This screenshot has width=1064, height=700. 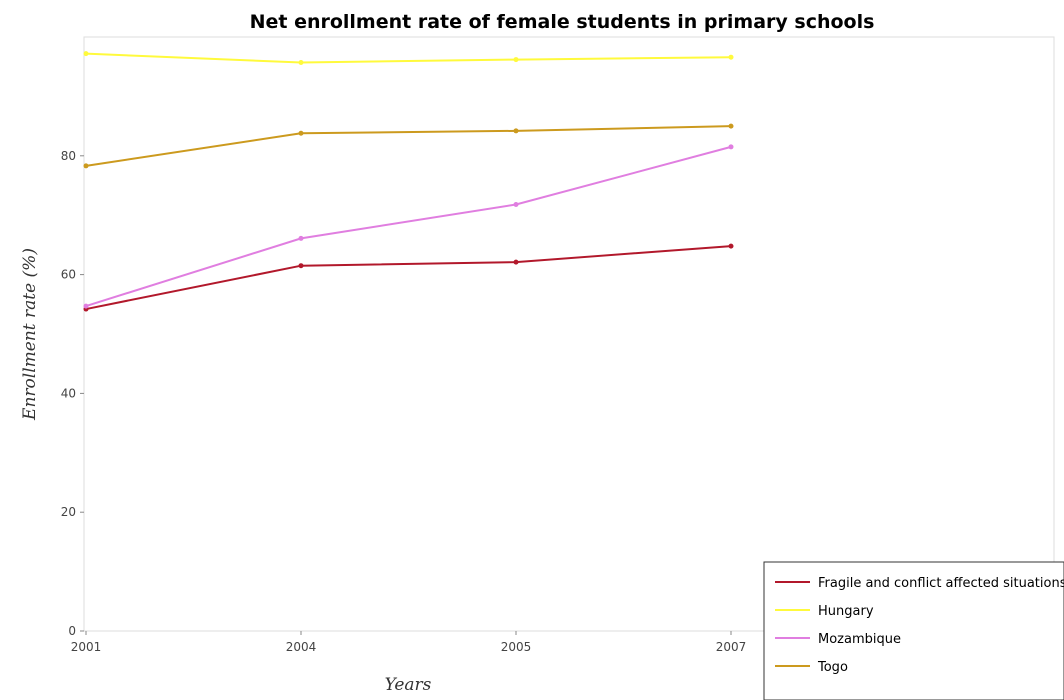 I want to click on y-tick-label: 40, so click(x=68, y=393).